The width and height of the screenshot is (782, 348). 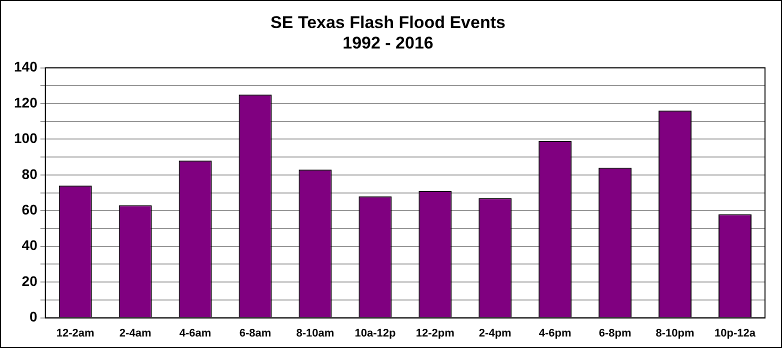 I want to click on x-tick-label: 2-4pm, so click(x=495, y=333).